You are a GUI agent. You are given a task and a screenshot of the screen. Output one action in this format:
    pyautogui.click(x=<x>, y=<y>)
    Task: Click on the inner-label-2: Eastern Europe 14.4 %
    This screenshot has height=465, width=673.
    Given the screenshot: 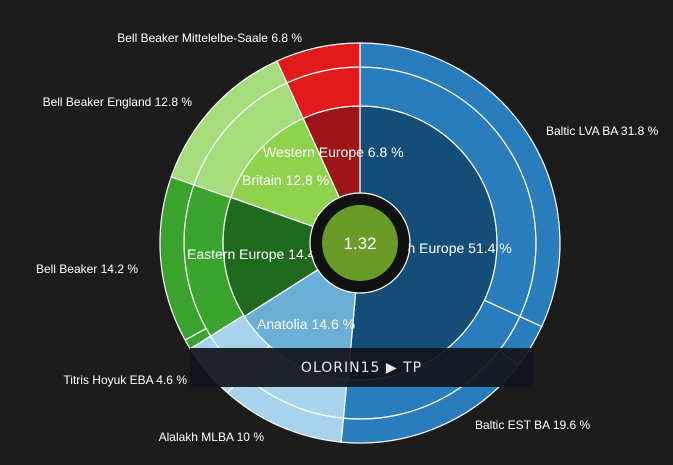 What is the action you would take?
    pyautogui.click(x=259, y=254)
    